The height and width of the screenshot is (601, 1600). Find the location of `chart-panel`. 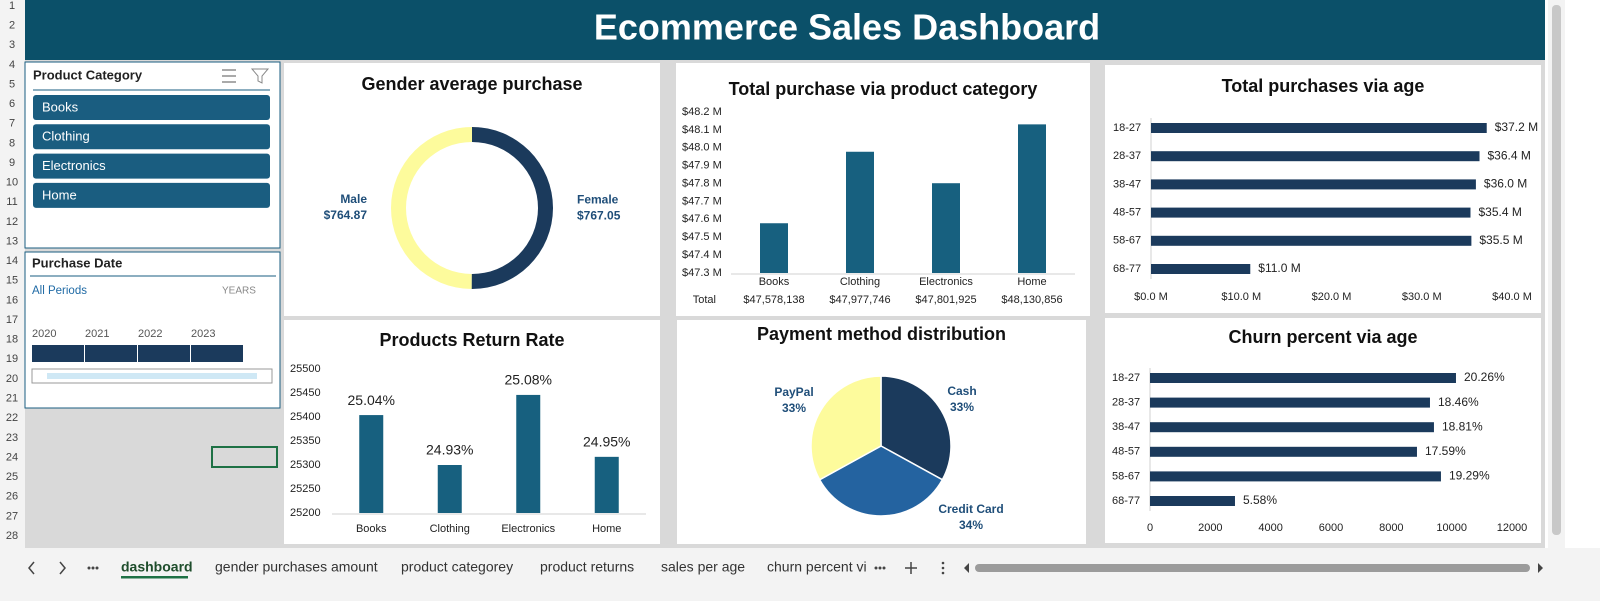

chart-panel is located at coordinates (472, 189).